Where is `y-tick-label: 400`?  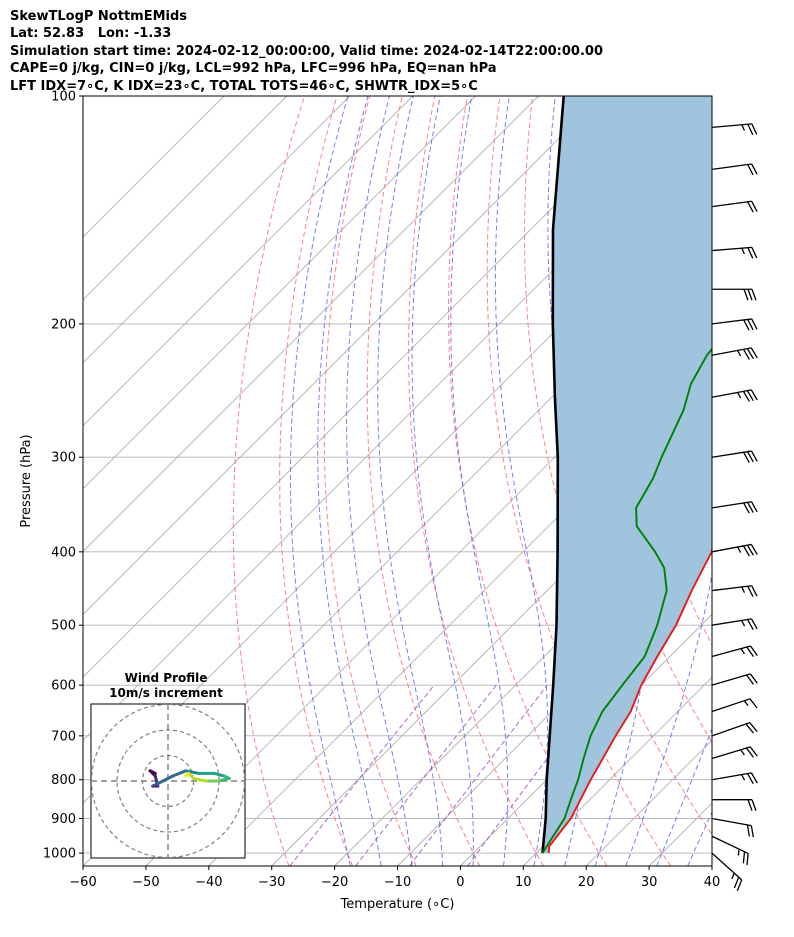 y-tick-label: 400 is located at coordinates (63, 552).